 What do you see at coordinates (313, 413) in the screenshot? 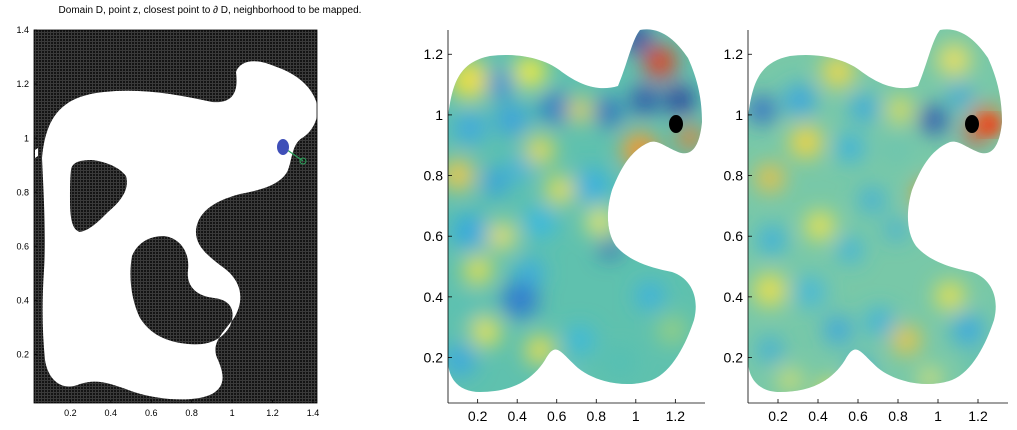
I see `x-tick-label: 1.4` at bounding box center [313, 413].